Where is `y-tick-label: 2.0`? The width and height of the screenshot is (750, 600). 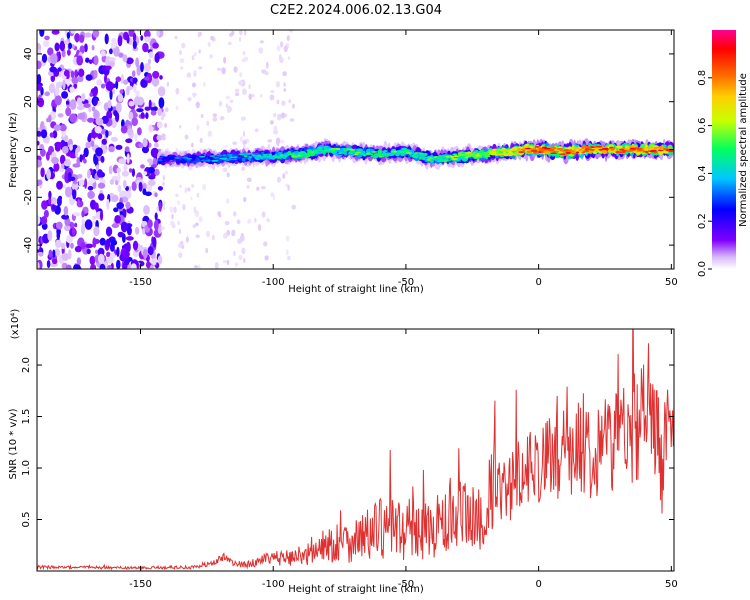 y-tick-label: 2.0 is located at coordinates (26, 365).